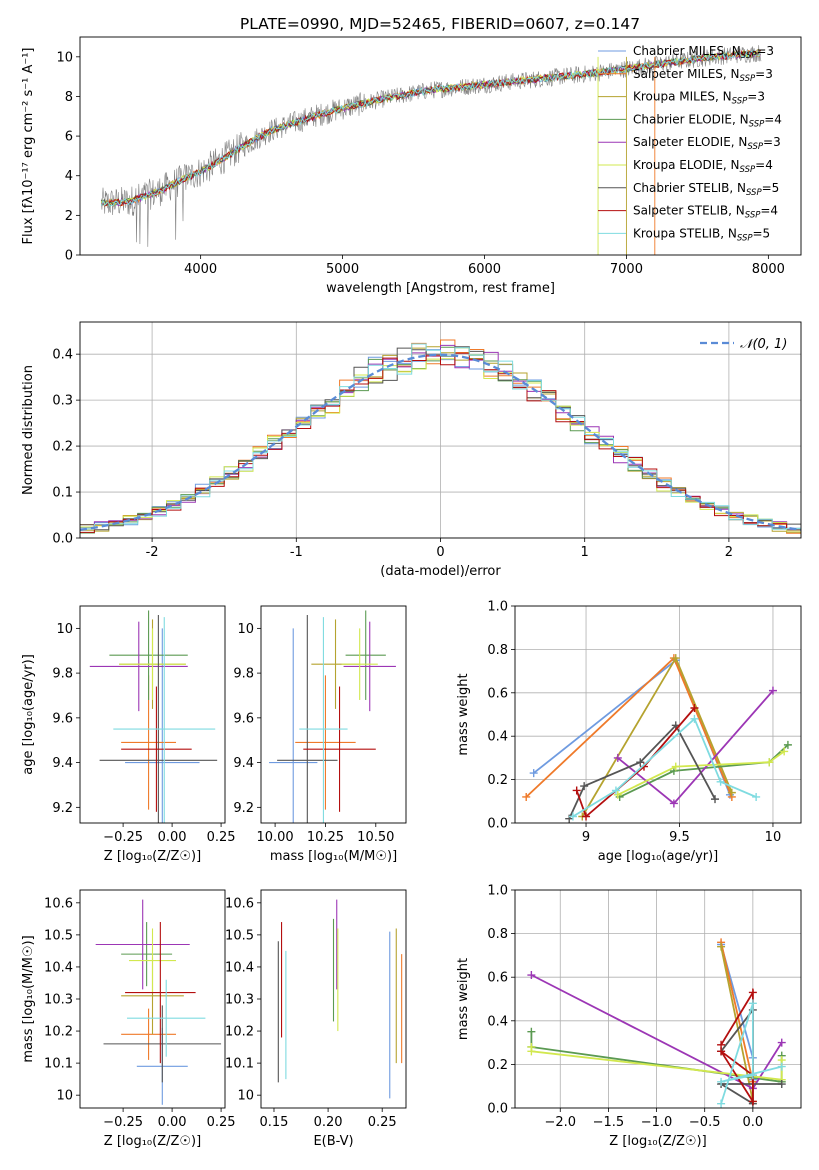 Image resolution: width=819 pixels, height=1170 pixels. Describe the element at coordinates (440, 288) in the screenshot. I see `x-axis-label: wavelength [Angstrom, rest frame]` at that location.